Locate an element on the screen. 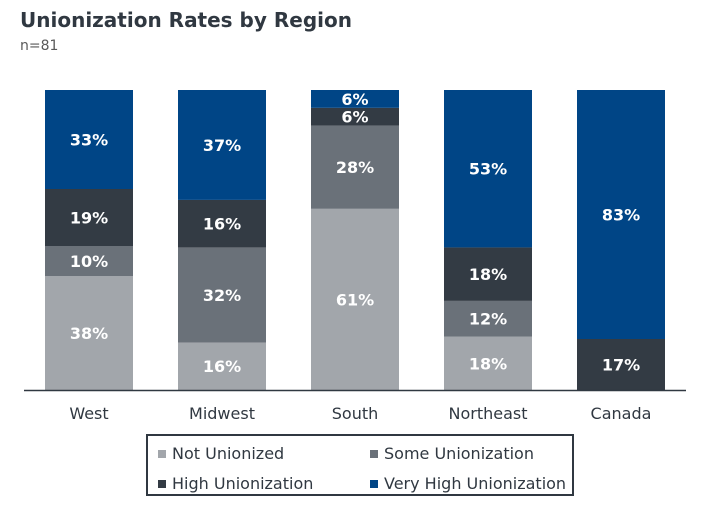 This screenshot has height=510, width=708. chart-subtitle: n=81 is located at coordinates (39, 46).